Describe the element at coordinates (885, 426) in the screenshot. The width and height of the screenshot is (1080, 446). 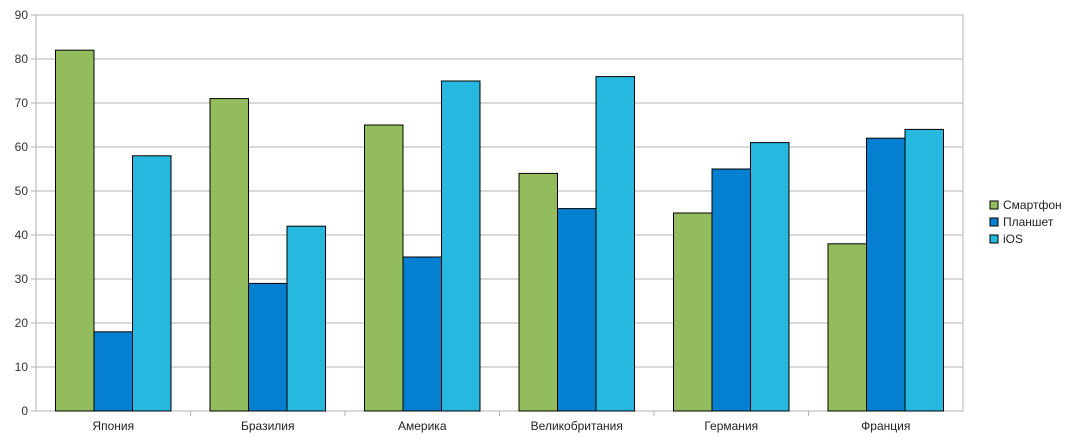
I see `x-tick-label: Франция` at that location.